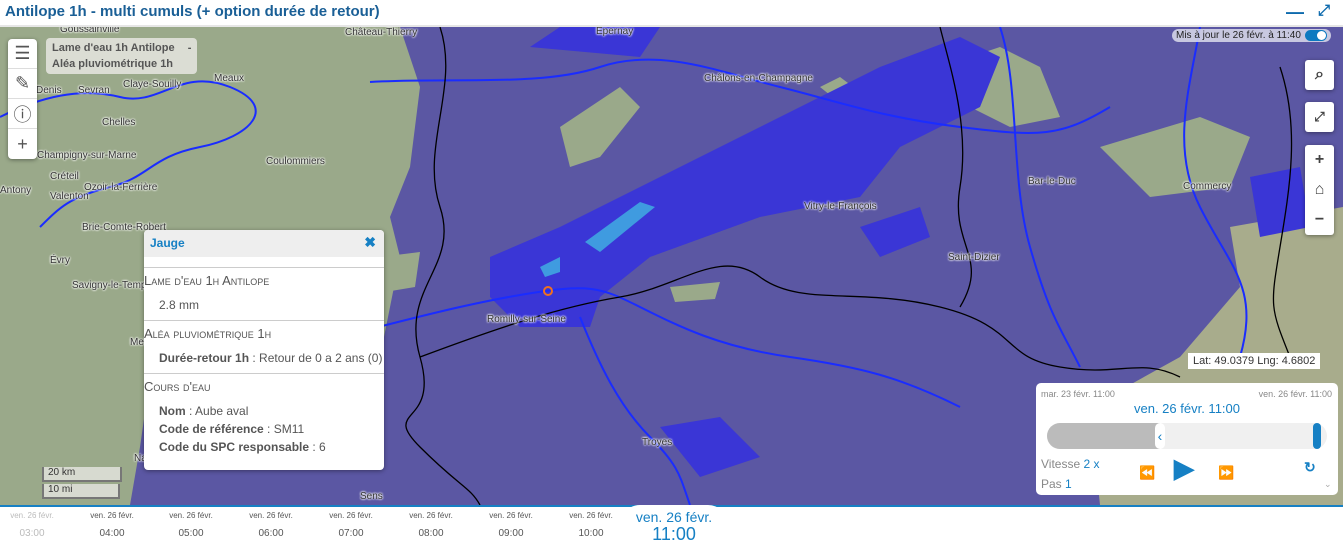 The width and height of the screenshot is (1343, 547). What do you see at coordinates (204, 358) in the screenshot?
I see `row-key: Durée-retour 1h` at bounding box center [204, 358].